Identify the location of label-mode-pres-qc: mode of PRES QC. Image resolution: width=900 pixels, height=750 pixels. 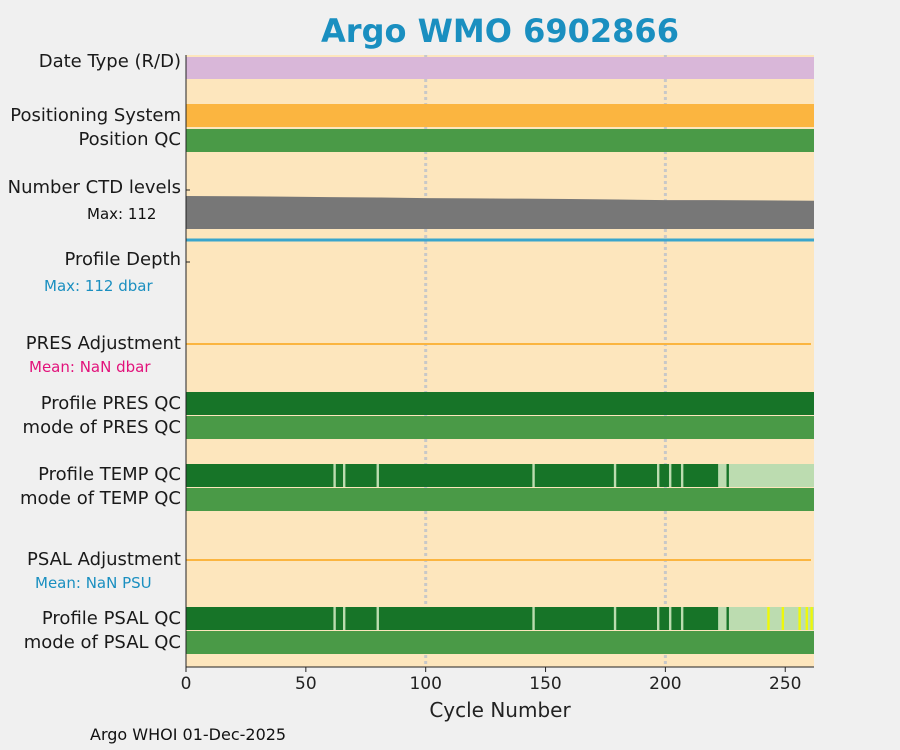
(101, 427).